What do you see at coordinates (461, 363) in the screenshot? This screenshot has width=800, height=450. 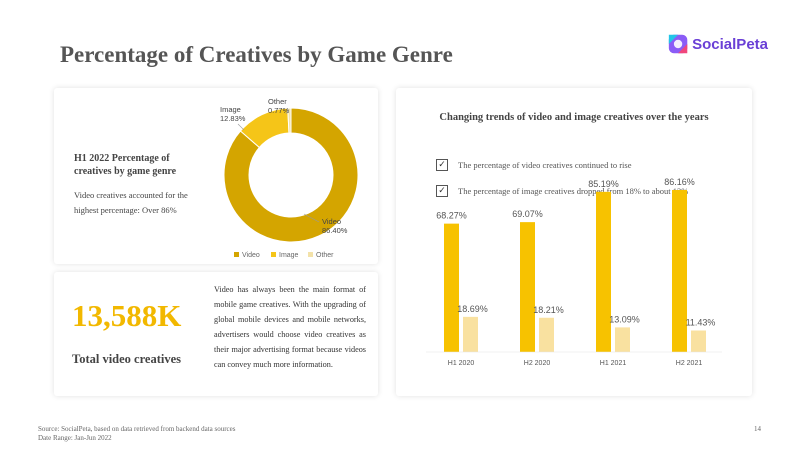 I see `bar-category-label: H1 2020` at bounding box center [461, 363].